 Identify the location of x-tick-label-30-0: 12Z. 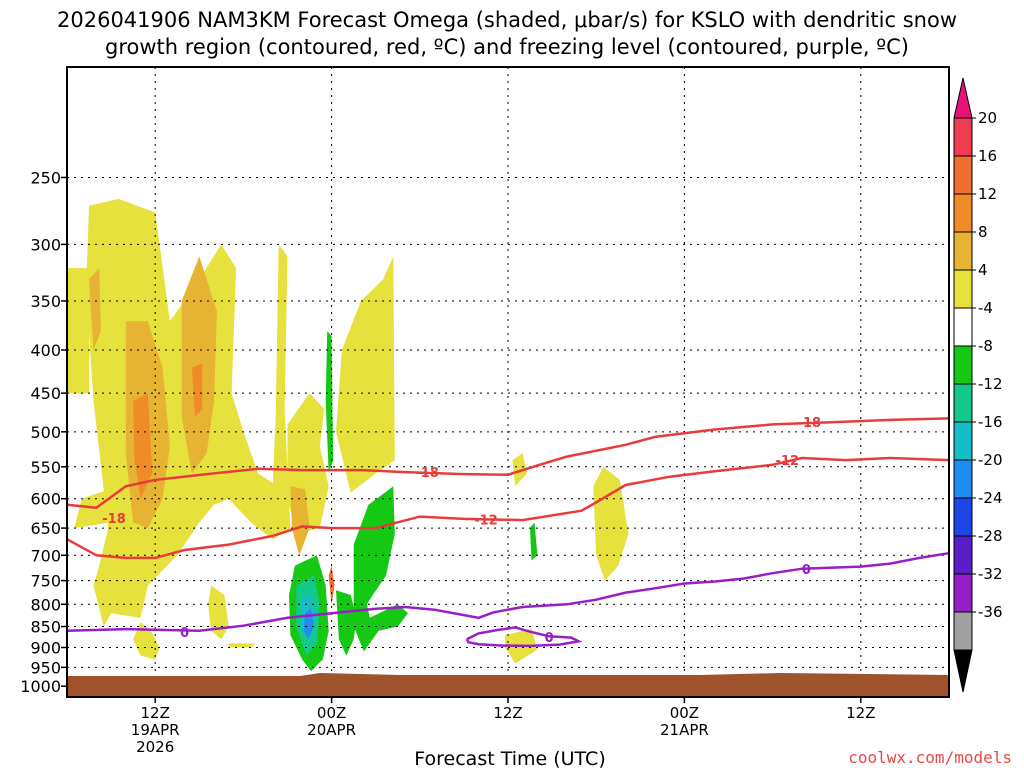
(507, 713).